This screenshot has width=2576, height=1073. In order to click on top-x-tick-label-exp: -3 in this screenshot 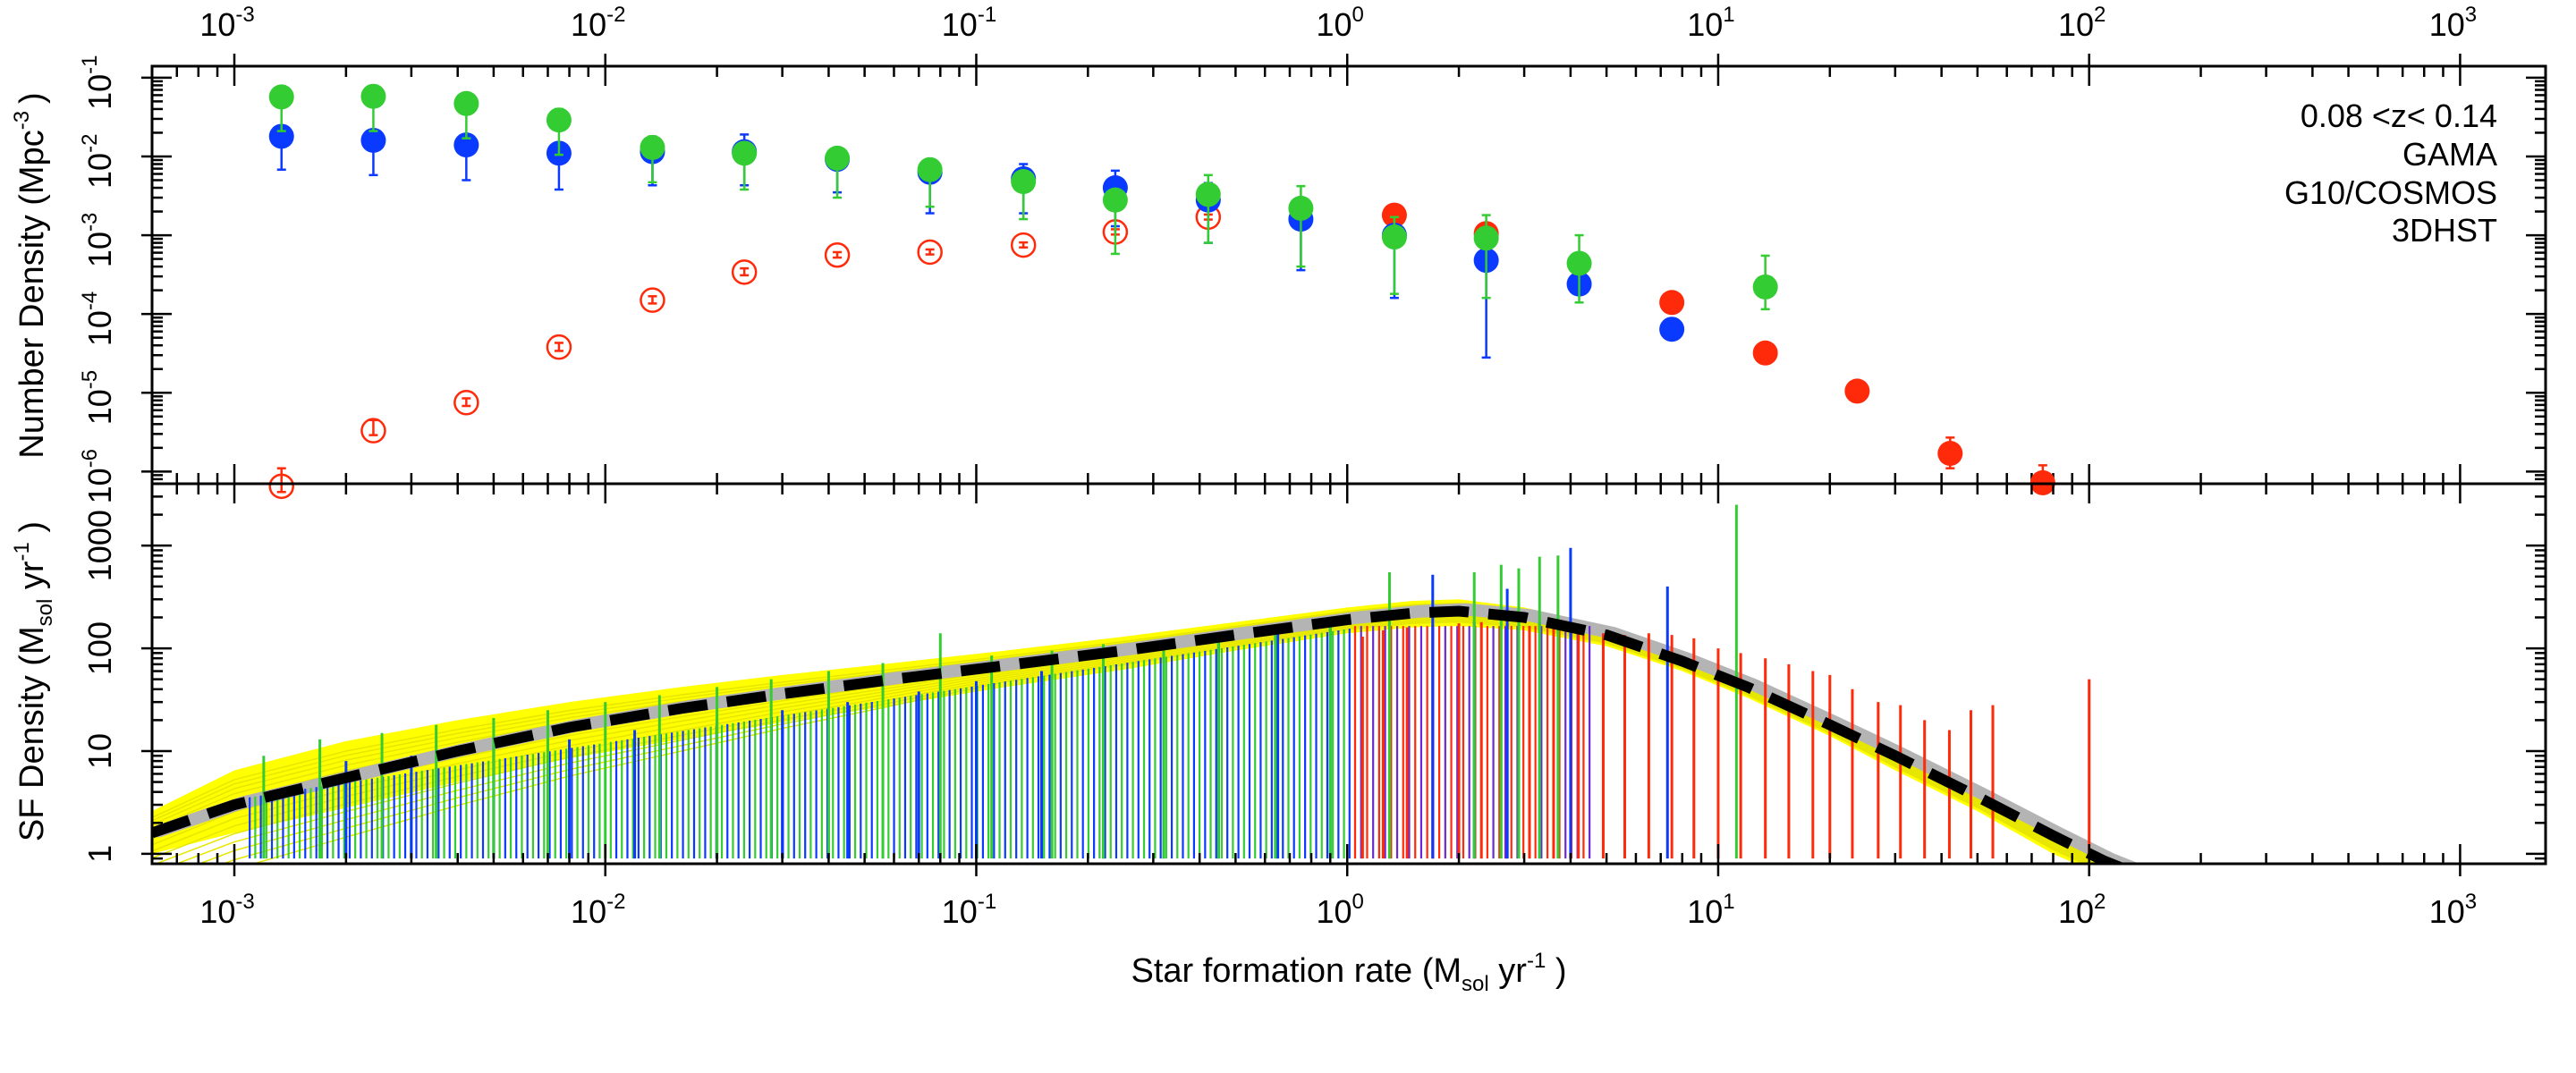, I will do `click(244, 15)`.